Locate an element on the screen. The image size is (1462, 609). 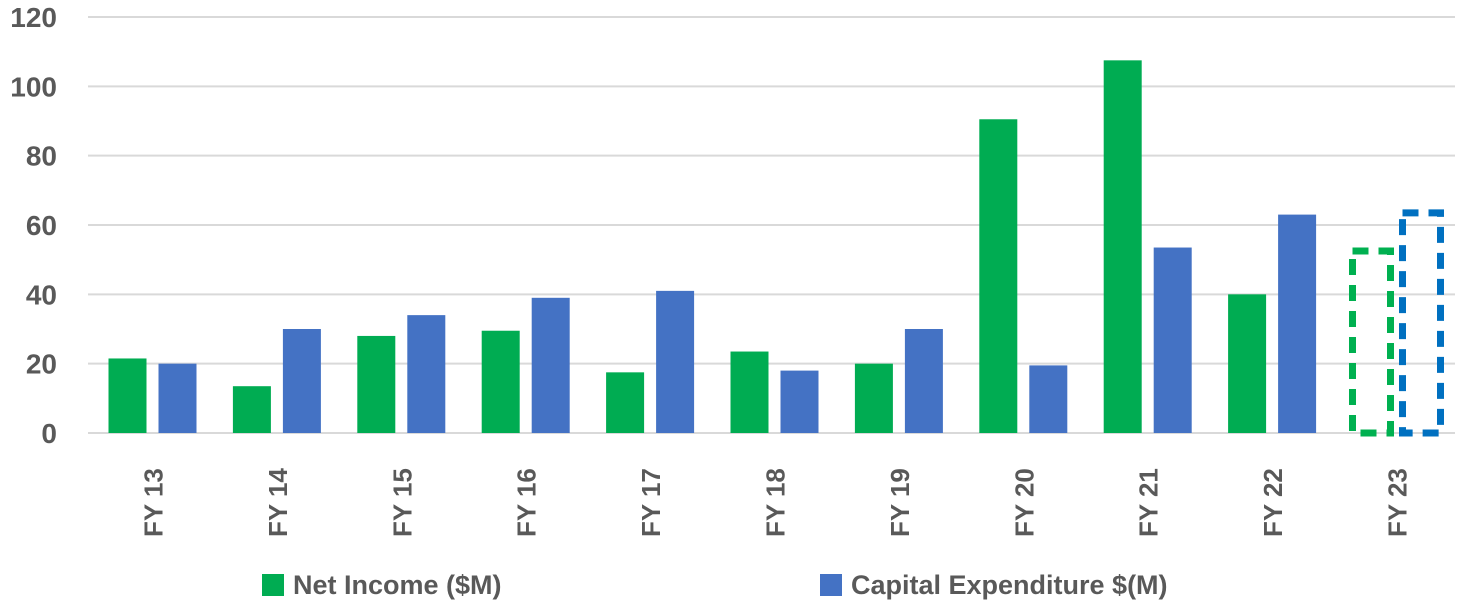
x-category-label-fy-20: FY 20 is located at coordinates (1024, 502).